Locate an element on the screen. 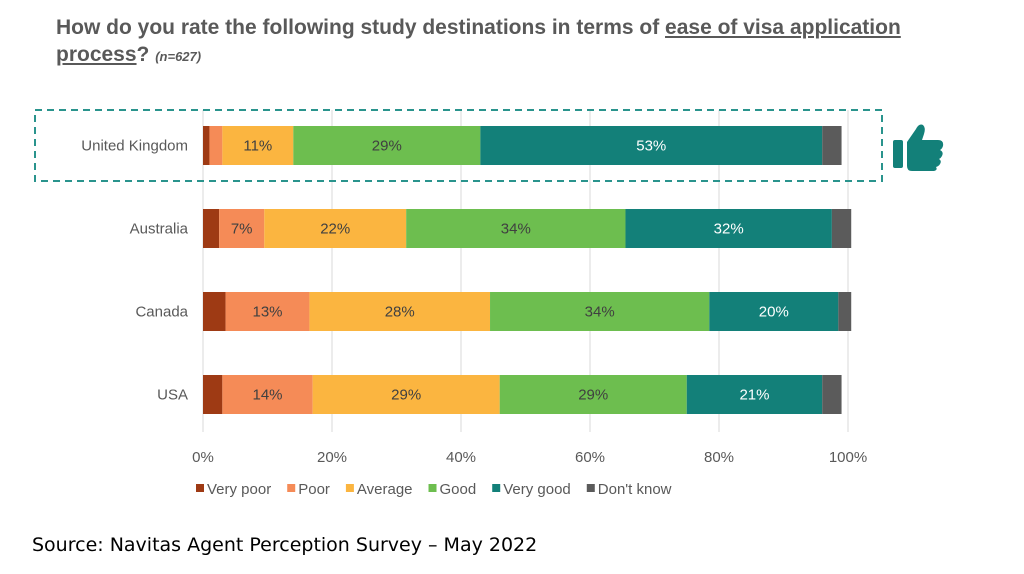 The width and height of the screenshot is (1024, 574). data-label: 14% is located at coordinates (267, 395).